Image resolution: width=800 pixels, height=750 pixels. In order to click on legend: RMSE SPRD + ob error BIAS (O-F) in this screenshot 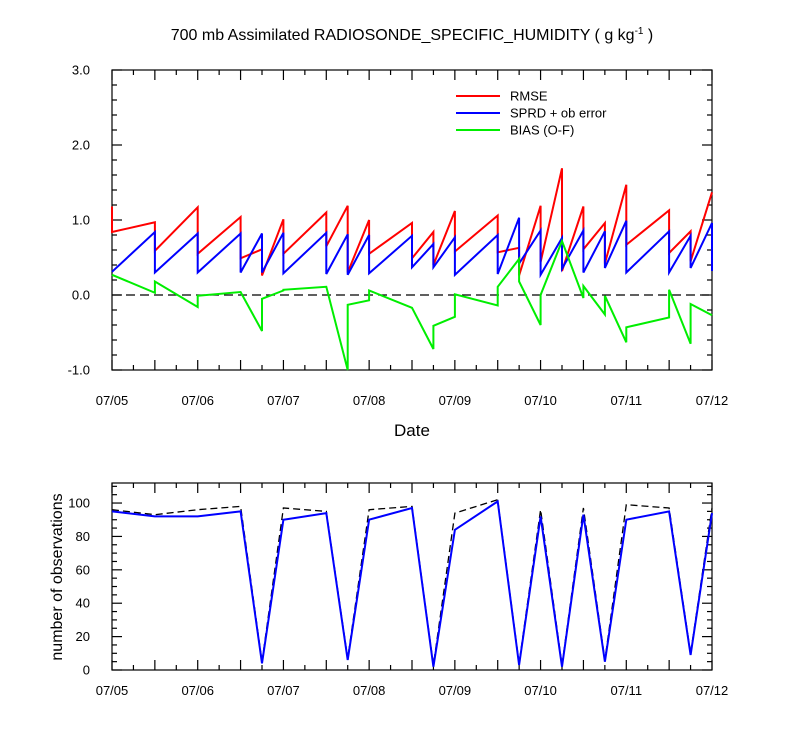, I will do `click(531, 113)`.